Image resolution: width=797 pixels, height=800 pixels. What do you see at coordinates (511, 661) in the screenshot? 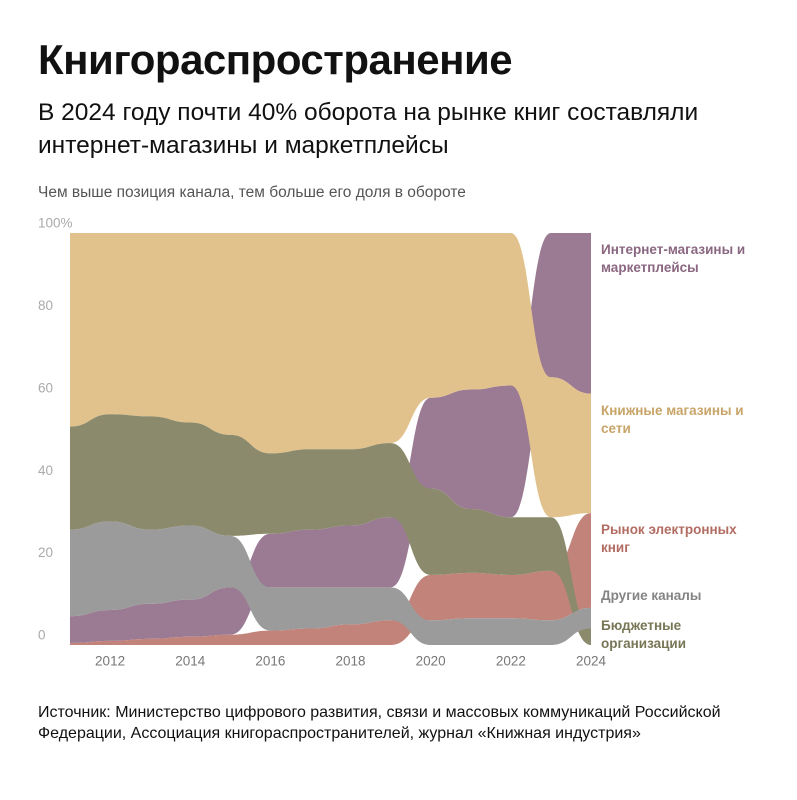
I see `x-tick-label: 2022` at bounding box center [511, 661].